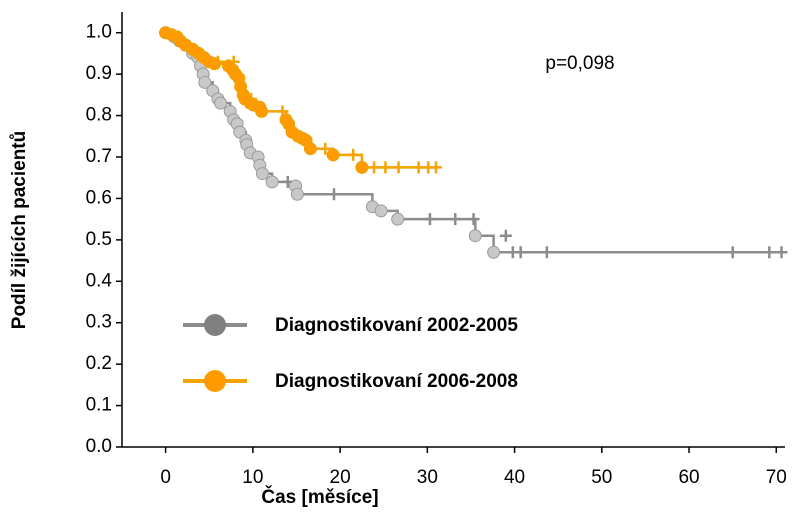  Describe the element at coordinates (99, 73) in the screenshot. I see `y-tick-label: 0.9` at that location.